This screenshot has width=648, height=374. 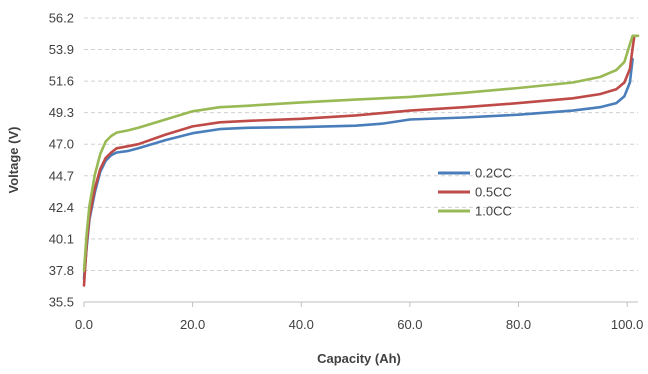 I want to click on x-tick-label: 100.0, so click(x=627, y=324).